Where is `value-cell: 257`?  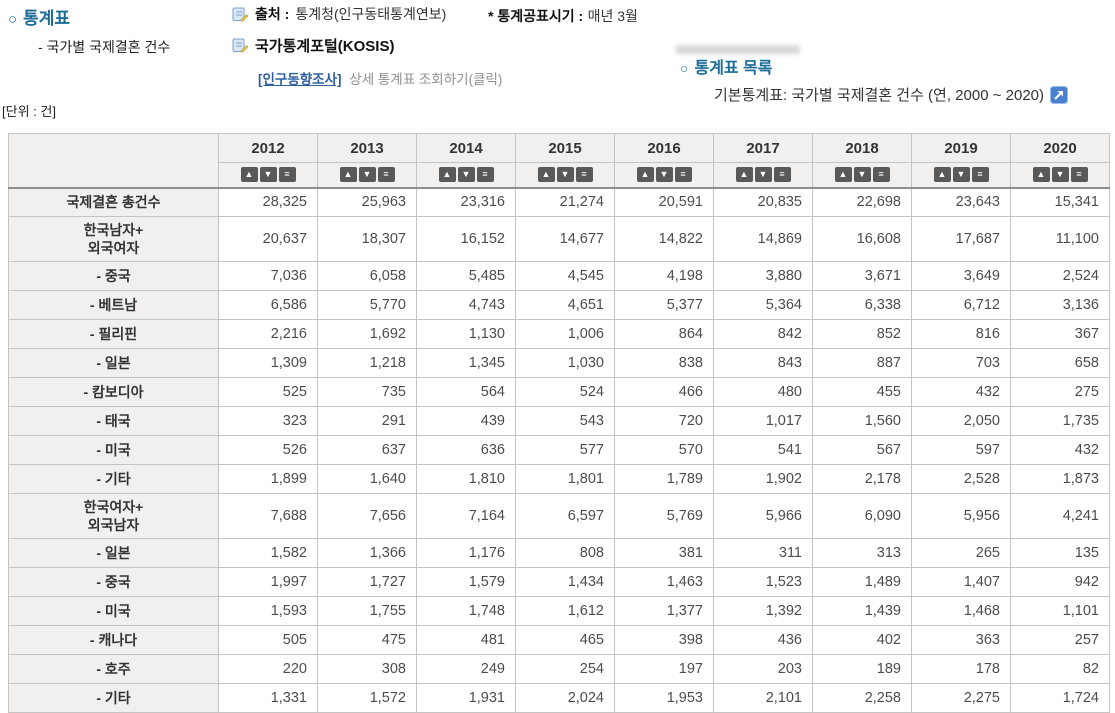 value-cell: 257 is located at coordinates (1060, 640).